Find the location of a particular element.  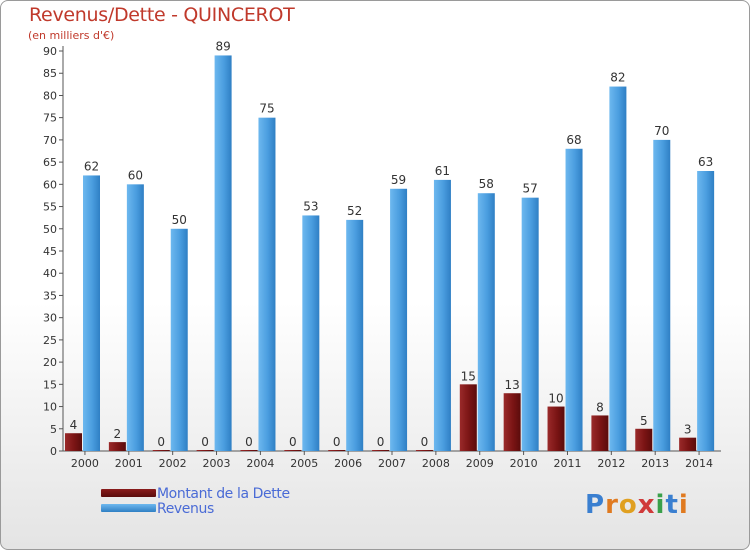

chart-subtitle: (en milliers d'€) is located at coordinates (71, 35).